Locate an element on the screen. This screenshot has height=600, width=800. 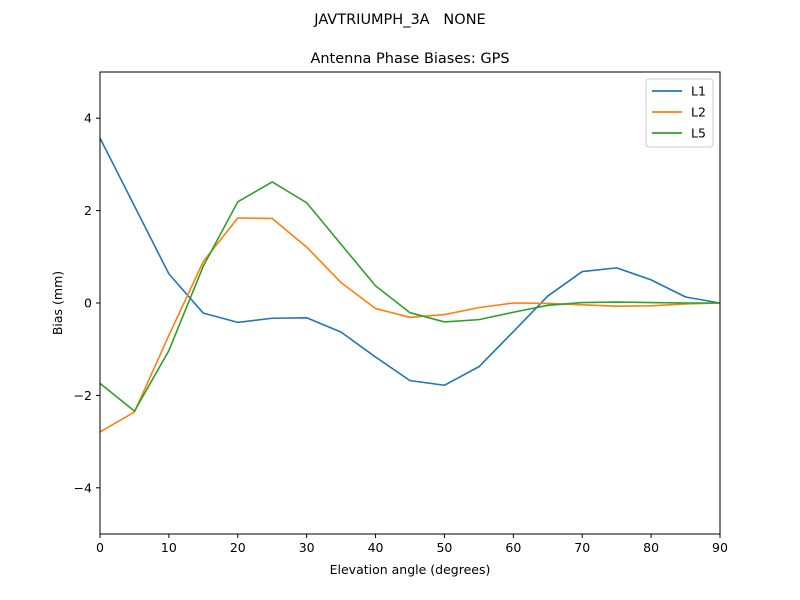
x-tick-label: 30 is located at coordinates (307, 547).